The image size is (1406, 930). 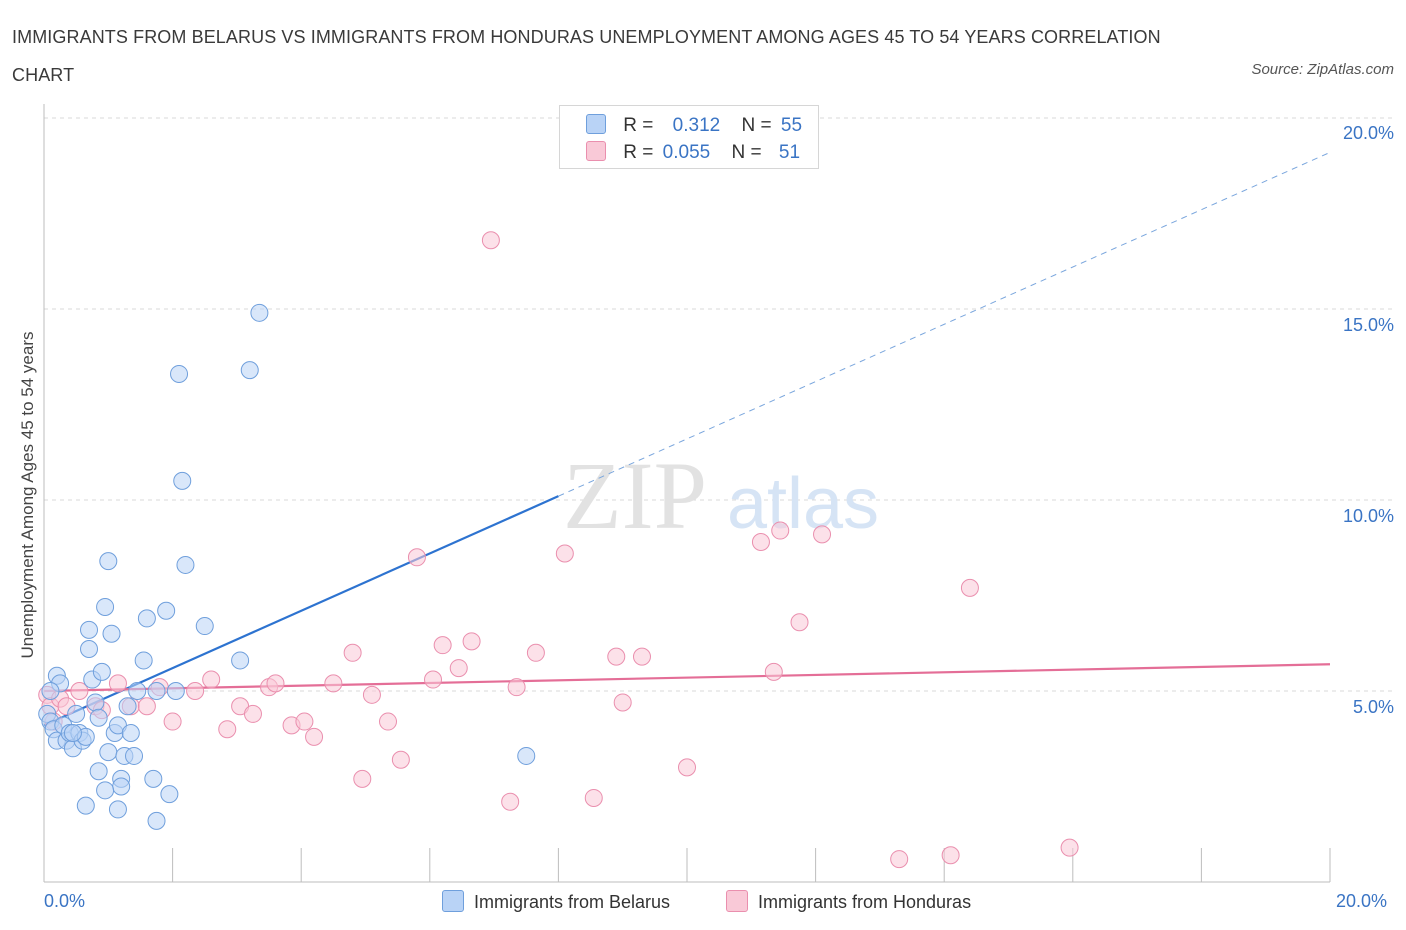 I want to click on stats-legend: R = 0.312 N = 55 R = 0.055 N = 51, so click(x=689, y=137).